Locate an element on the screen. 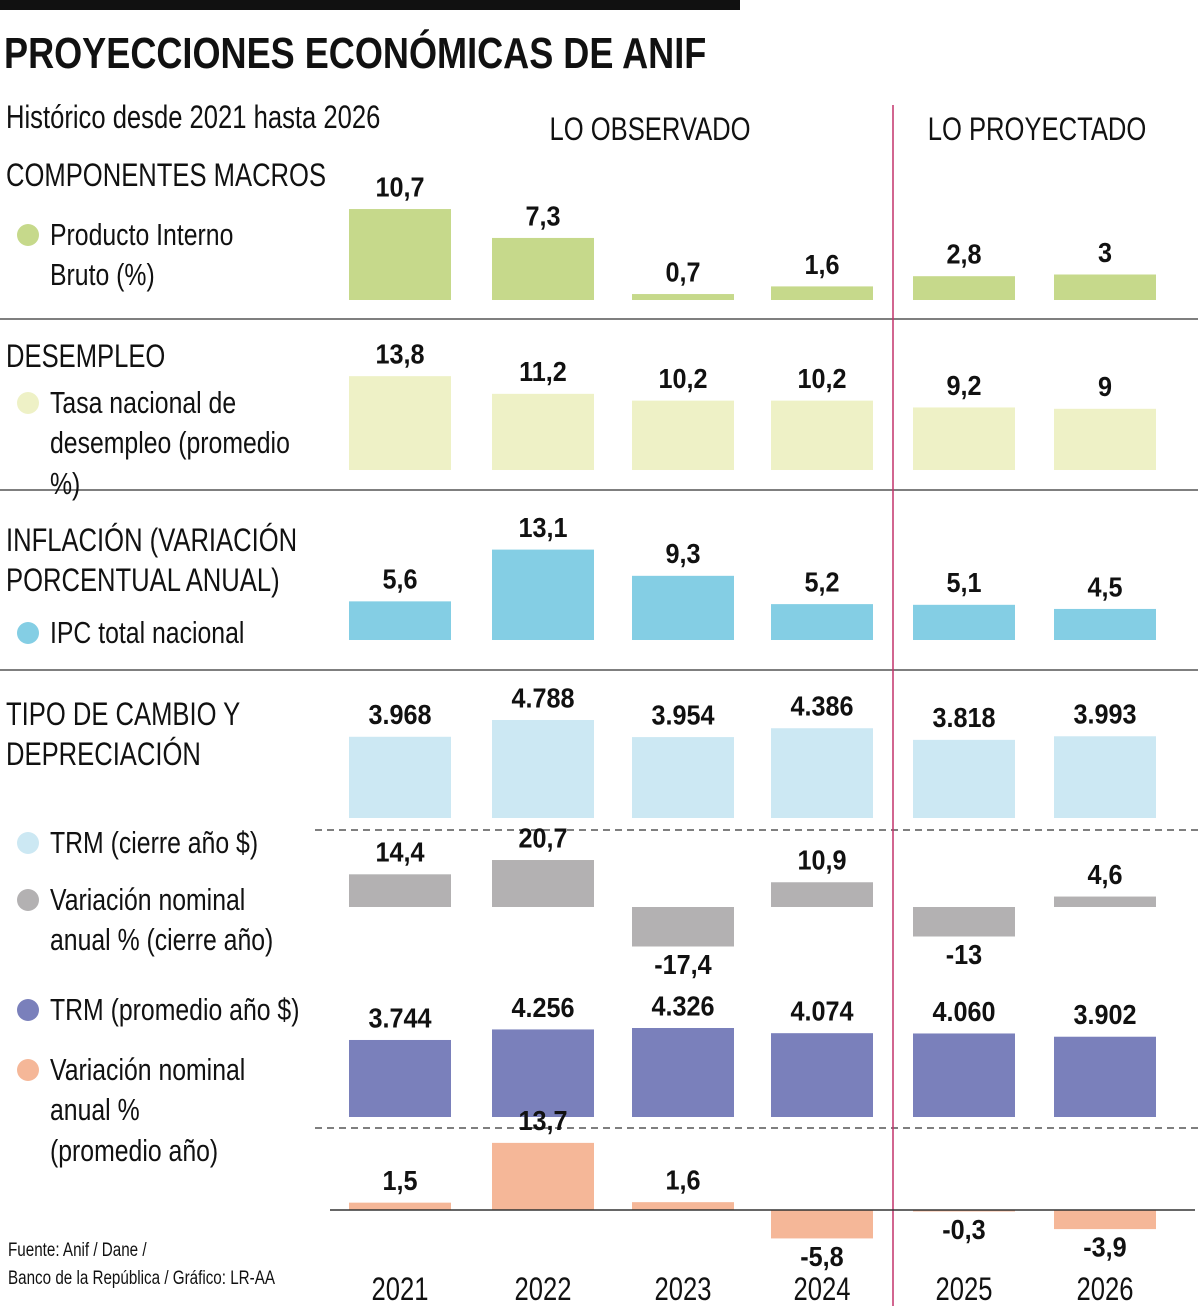 This screenshot has width=1200, height=1306. value-label: 4.386 is located at coordinates (821, 706).